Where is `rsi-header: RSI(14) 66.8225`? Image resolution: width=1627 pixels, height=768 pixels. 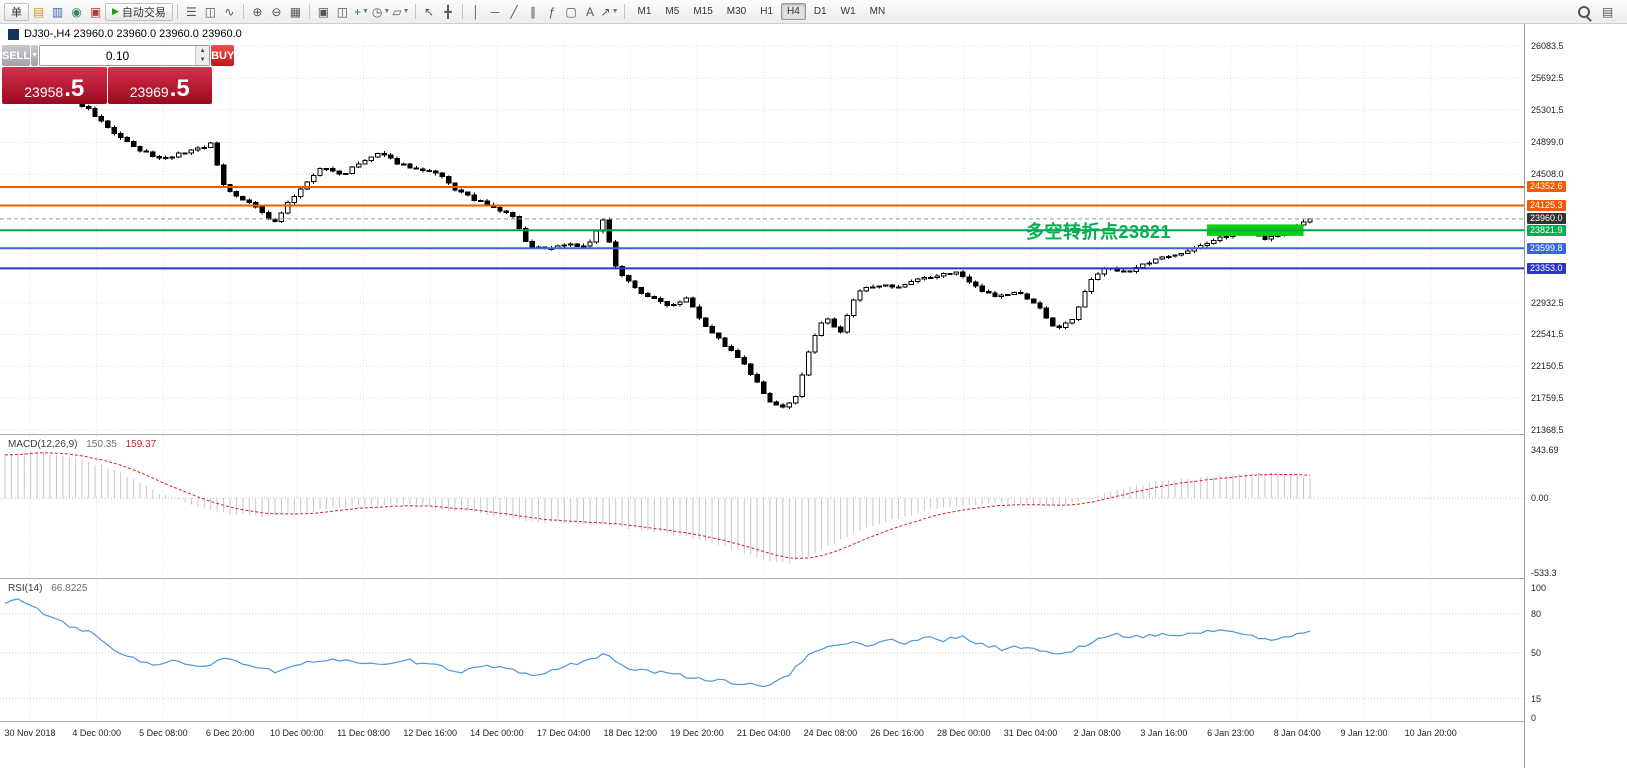 rsi-header: RSI(14) 66.8225 is located at coordinates (47, 588).